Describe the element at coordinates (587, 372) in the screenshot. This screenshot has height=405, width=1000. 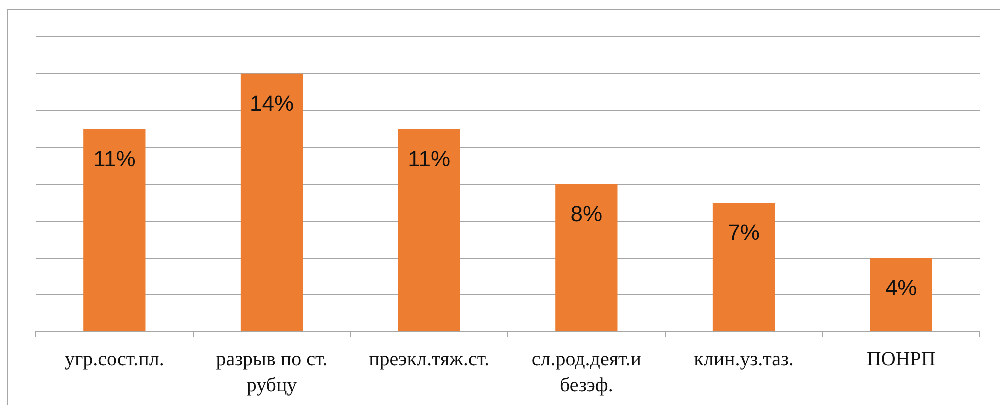
I see `x-tick-label: сл.род.деят.и безэф.` at that location.